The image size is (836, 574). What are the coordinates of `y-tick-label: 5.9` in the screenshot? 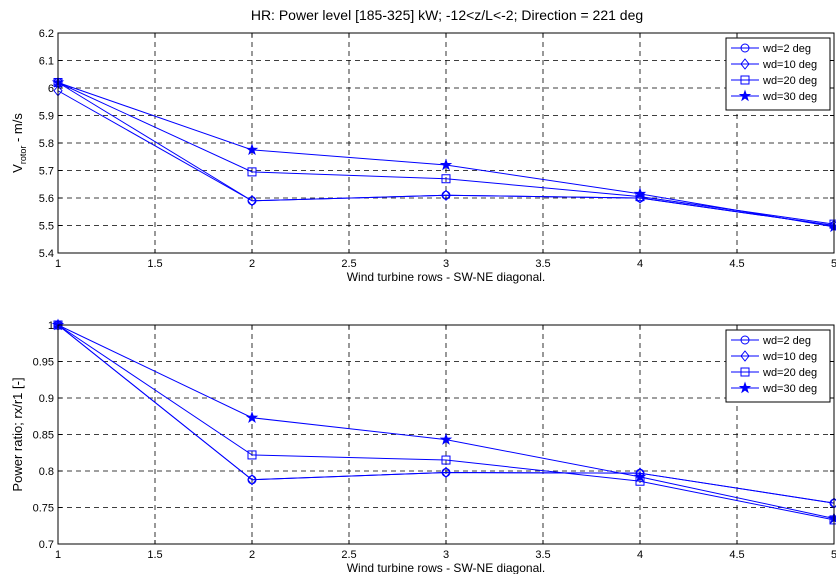 It's located at (46, 117).